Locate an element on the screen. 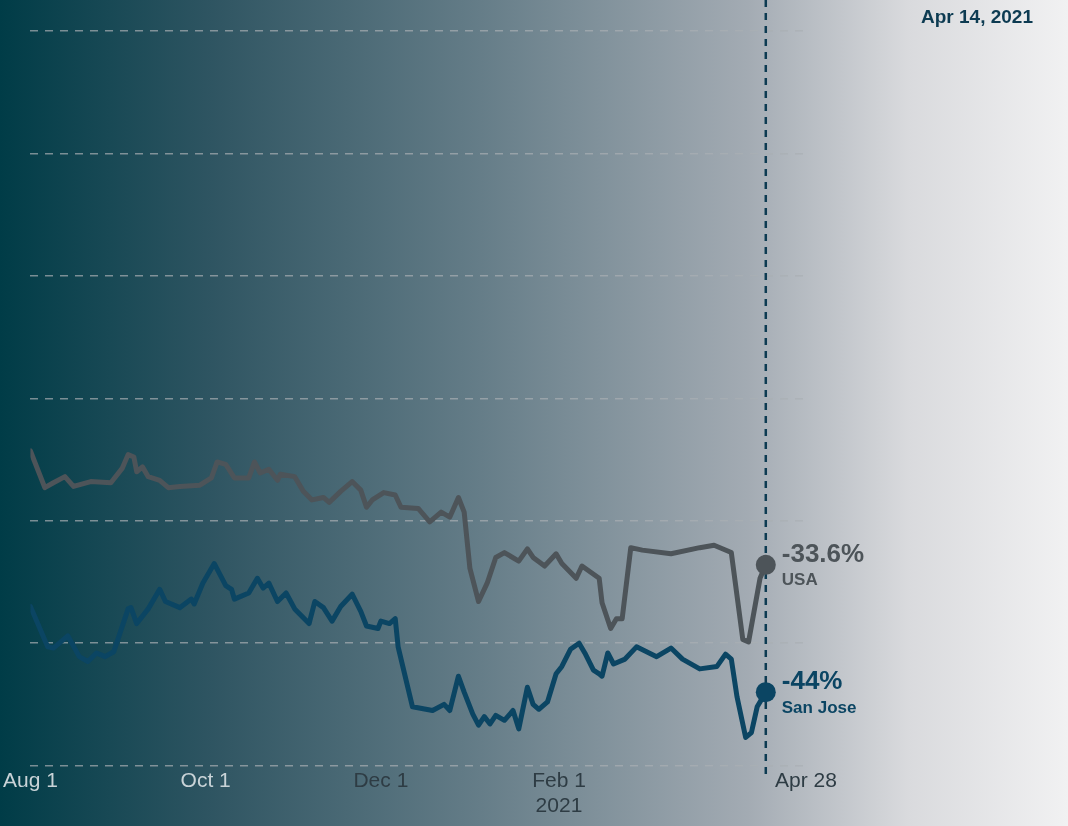 Image resolution: width=1068 pixels, height=826 pixels. series-label: San Jose is located at coordinates (819, 707).